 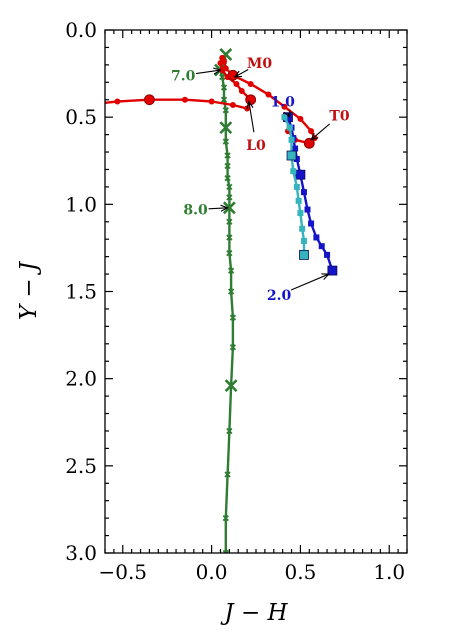 I want to click on x-tick-label: −0.5, so click(x=122, y=572).